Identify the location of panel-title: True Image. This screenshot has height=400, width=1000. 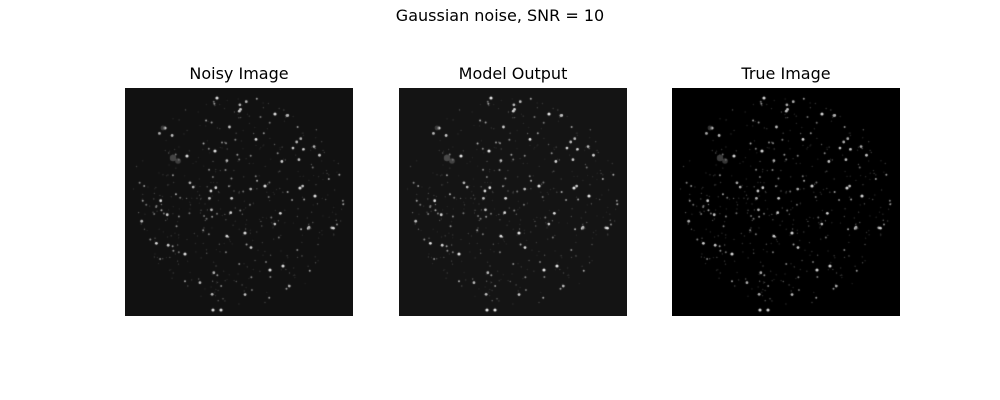
(786, 73).